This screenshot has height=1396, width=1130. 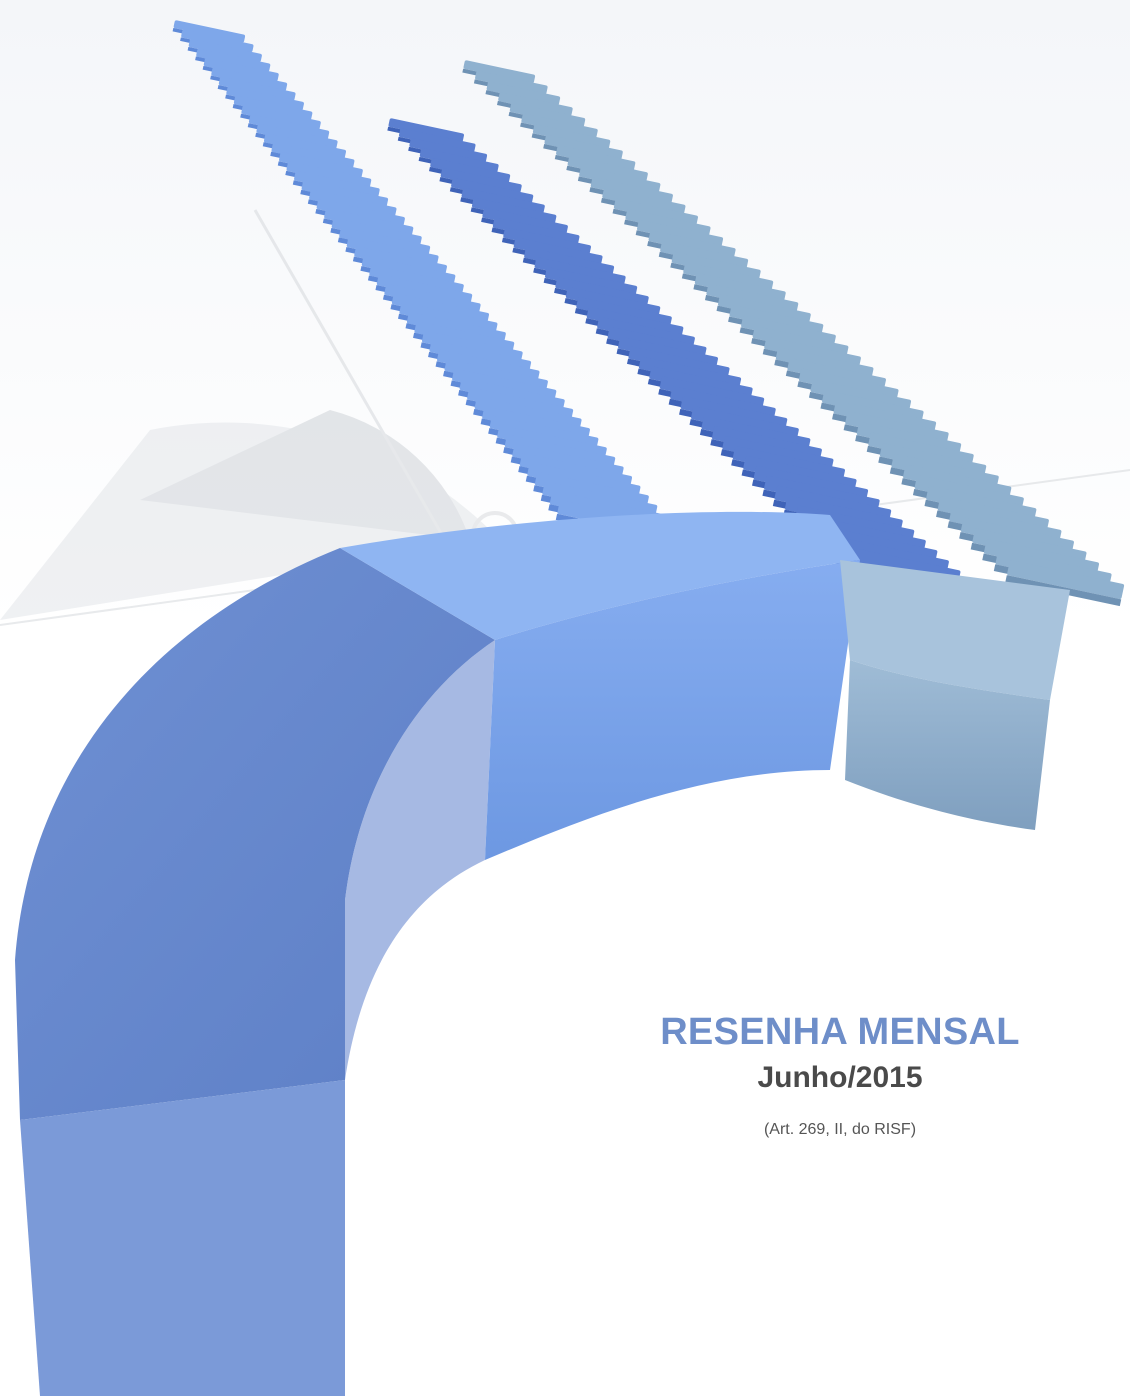 What do you see at coordinates (955, 695) in the screenshot?
I see `arc-block-small` at bounding box center [955, 695].